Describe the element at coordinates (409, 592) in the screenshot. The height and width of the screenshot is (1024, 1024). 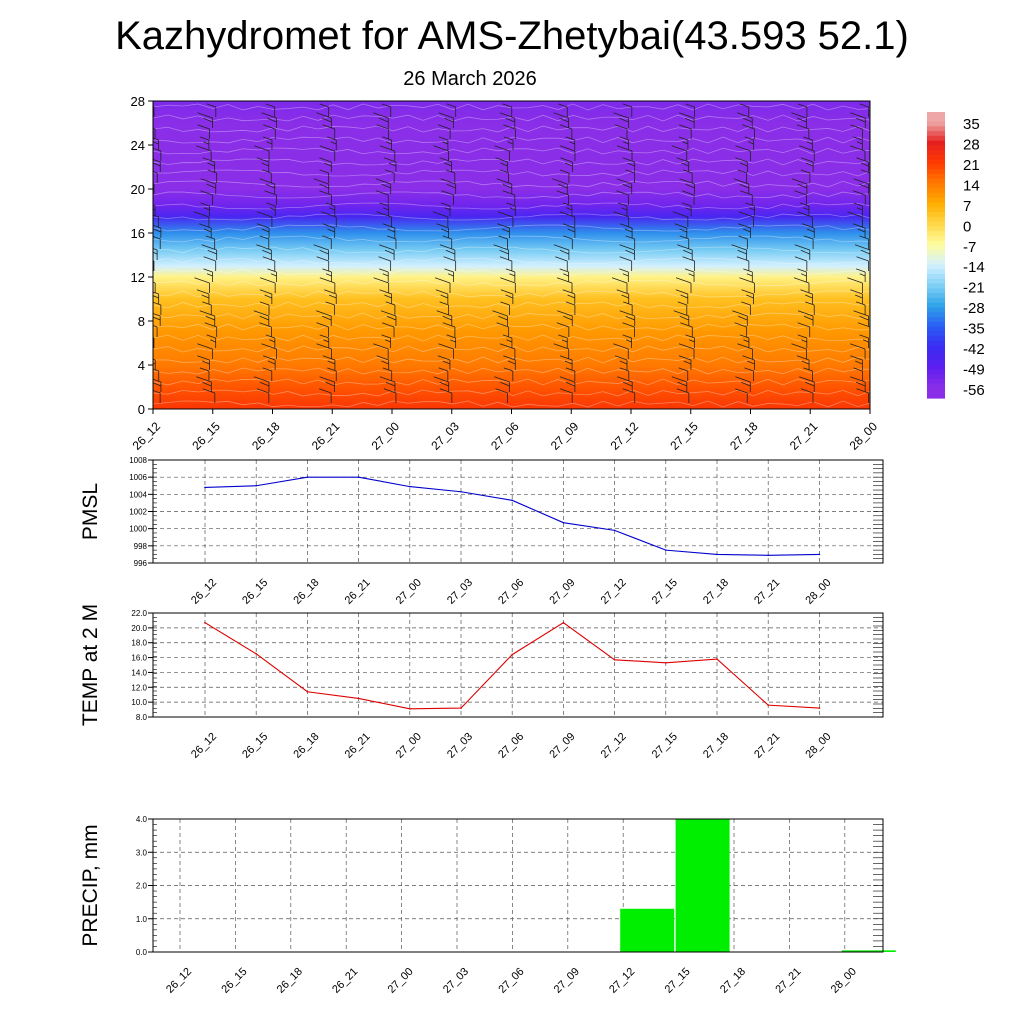
I see `xtick-label: 27_00` at that location.